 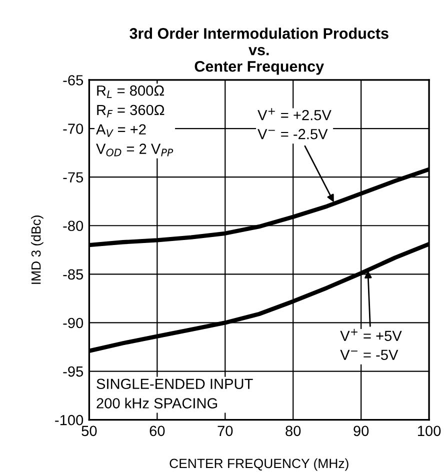 What do you see at coordinates (37, 250) in the screenshot?
I see `y-axis-title: IMD 3 (dBc)` at bounding box center [37, 250].